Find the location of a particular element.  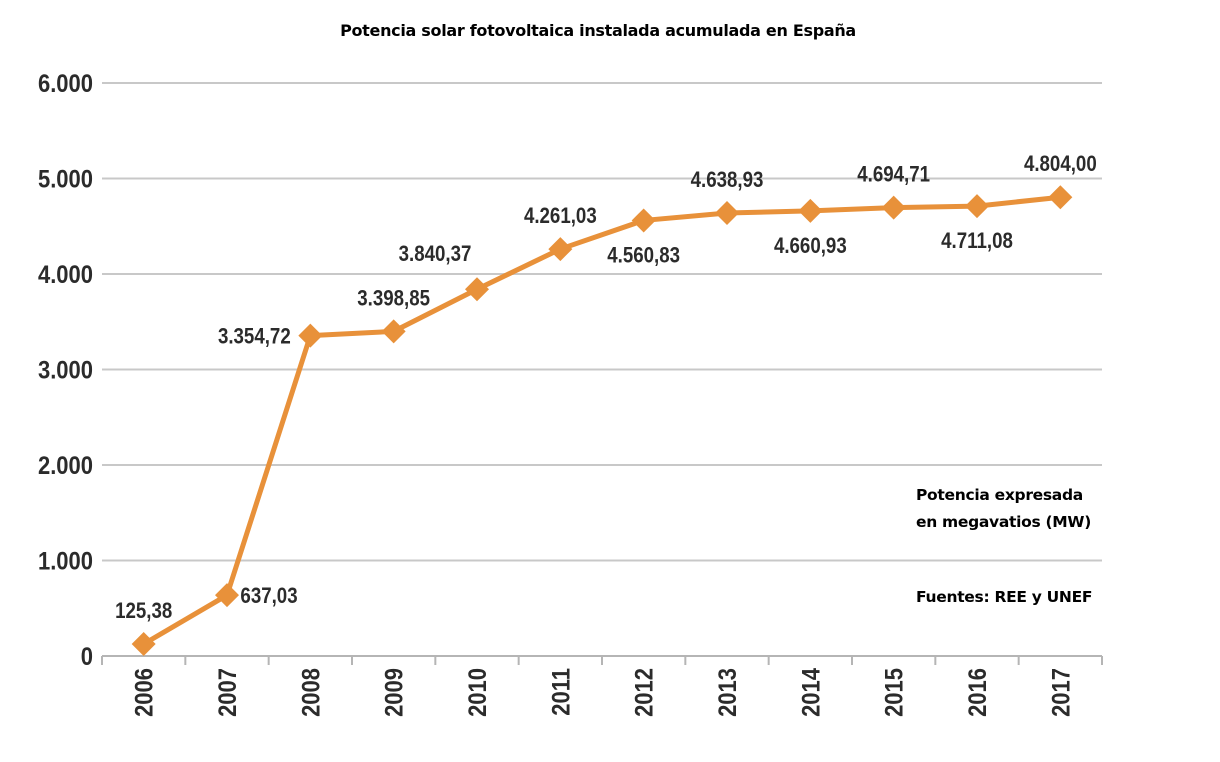

data-label: 4.660,93 is located at coordinates (810, 247).